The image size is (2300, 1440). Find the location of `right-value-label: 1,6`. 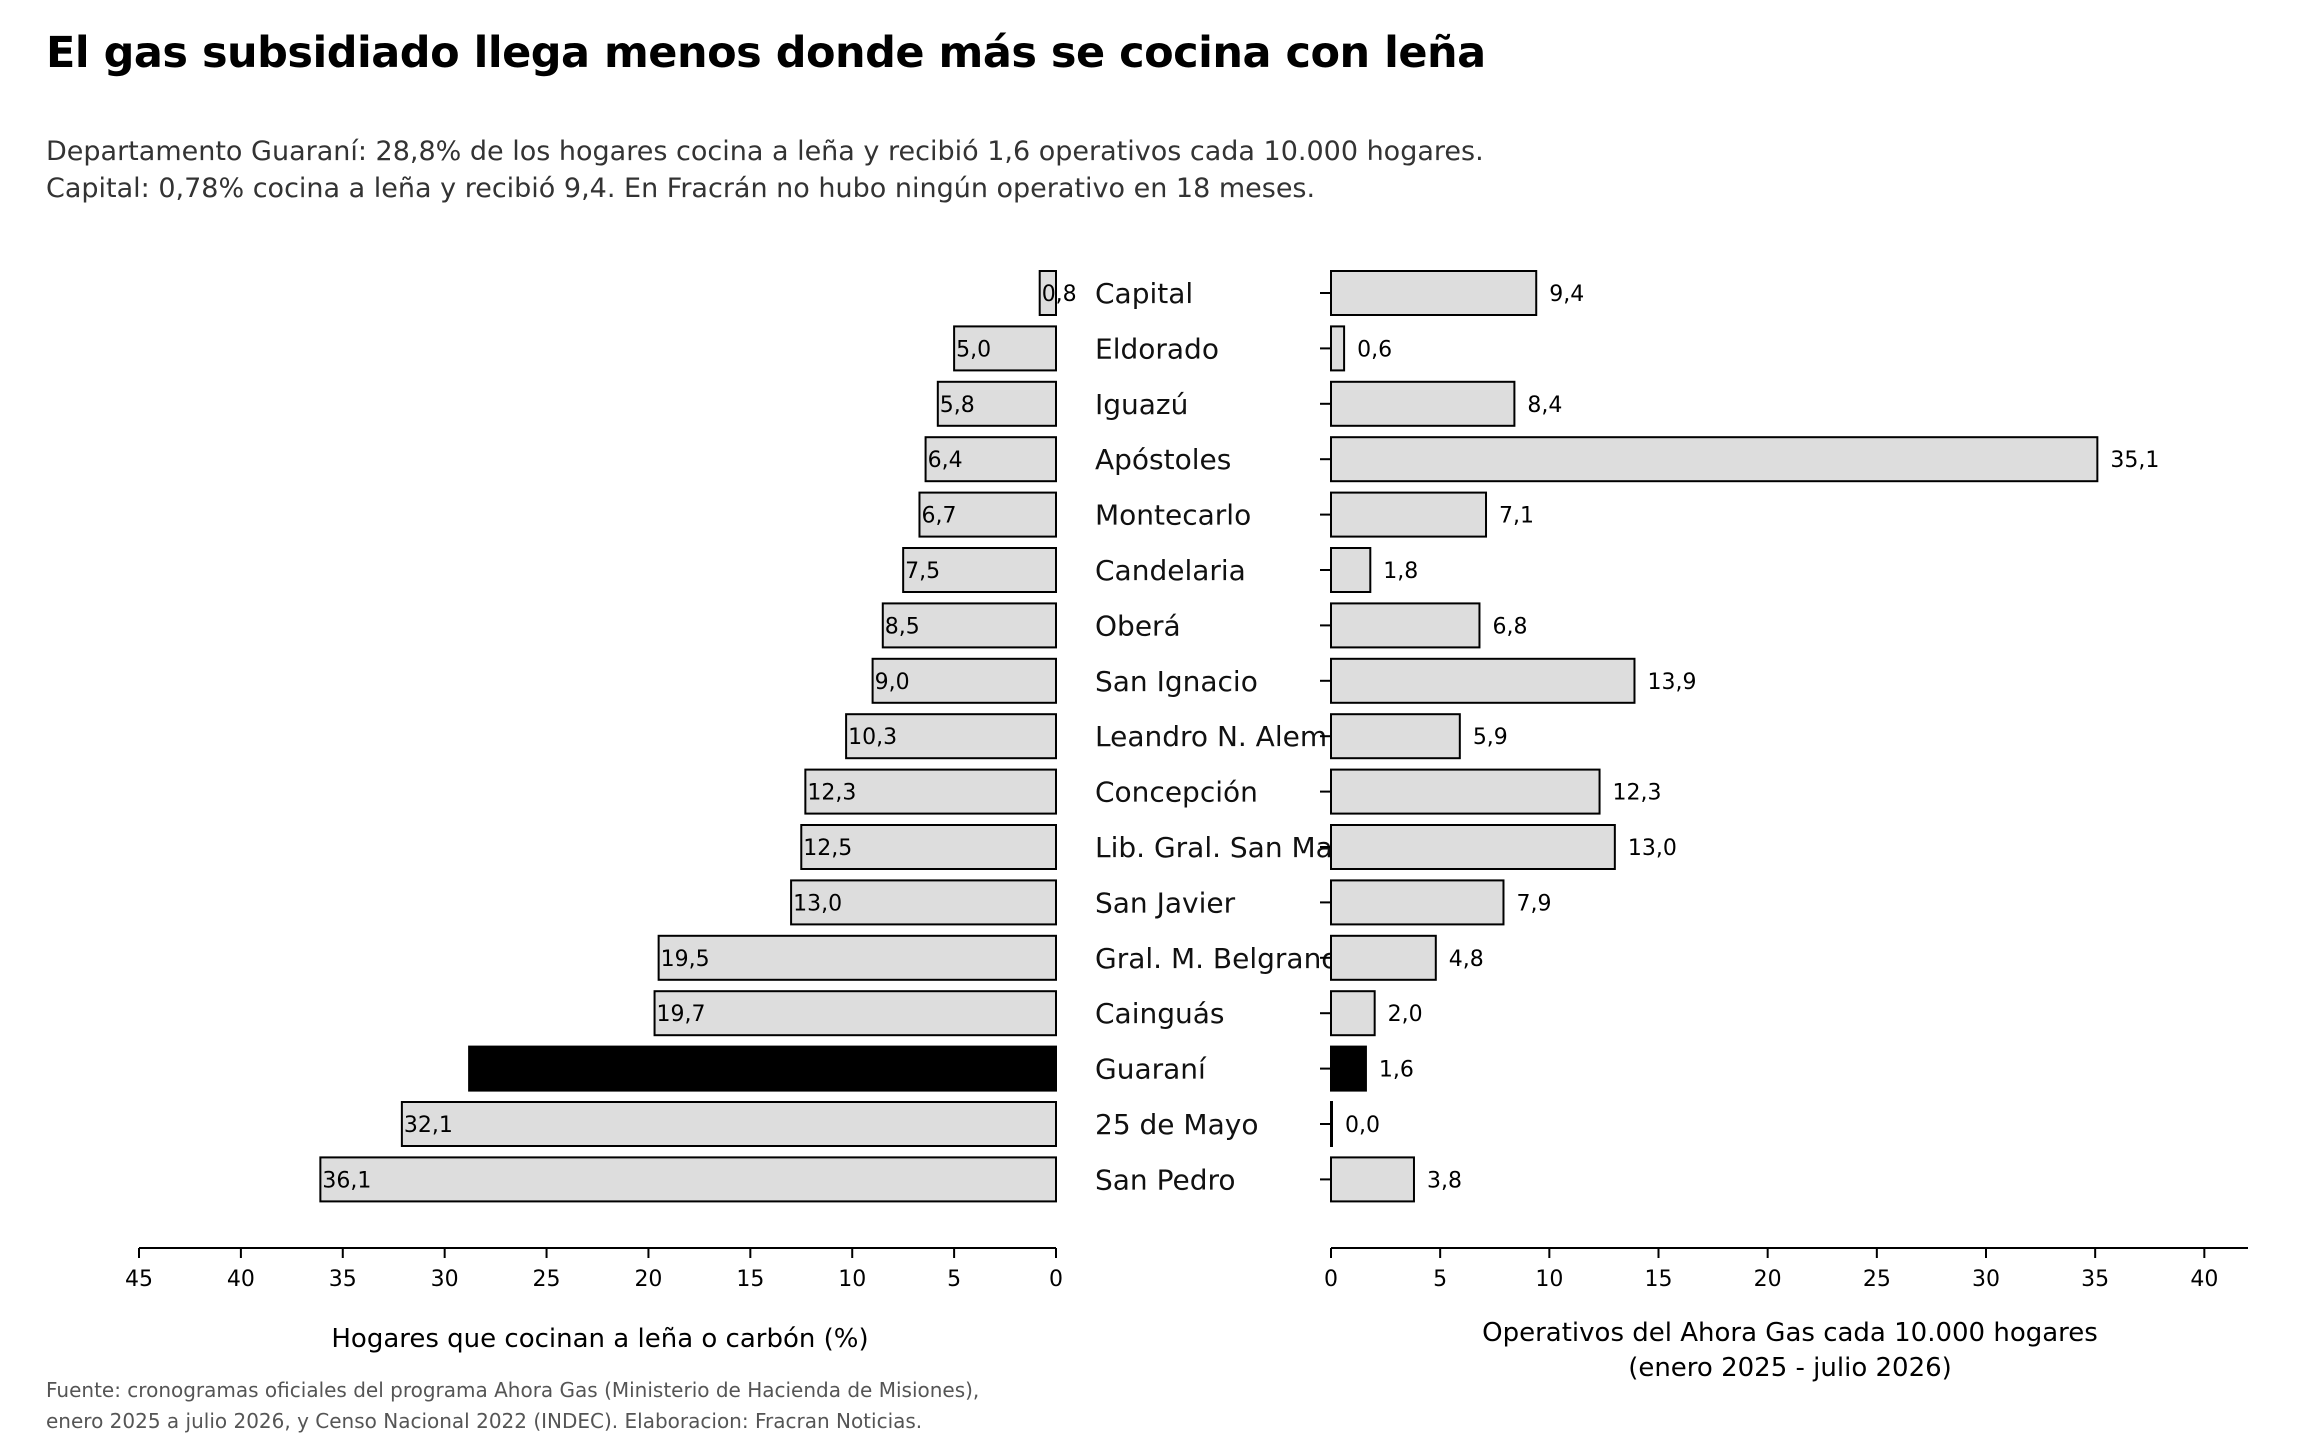

right-value-label: 1,6 is located at coordinates (1396, 1070).